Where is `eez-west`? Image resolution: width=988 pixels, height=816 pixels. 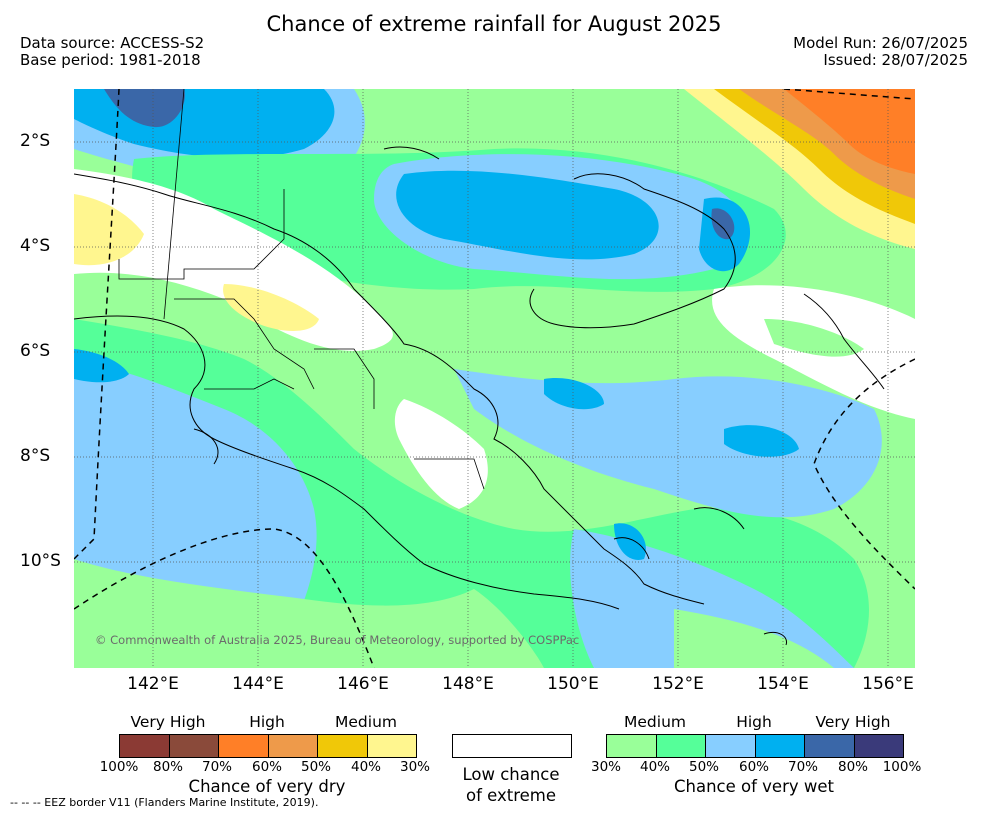
eez-west is located at coordinates (97, 324).